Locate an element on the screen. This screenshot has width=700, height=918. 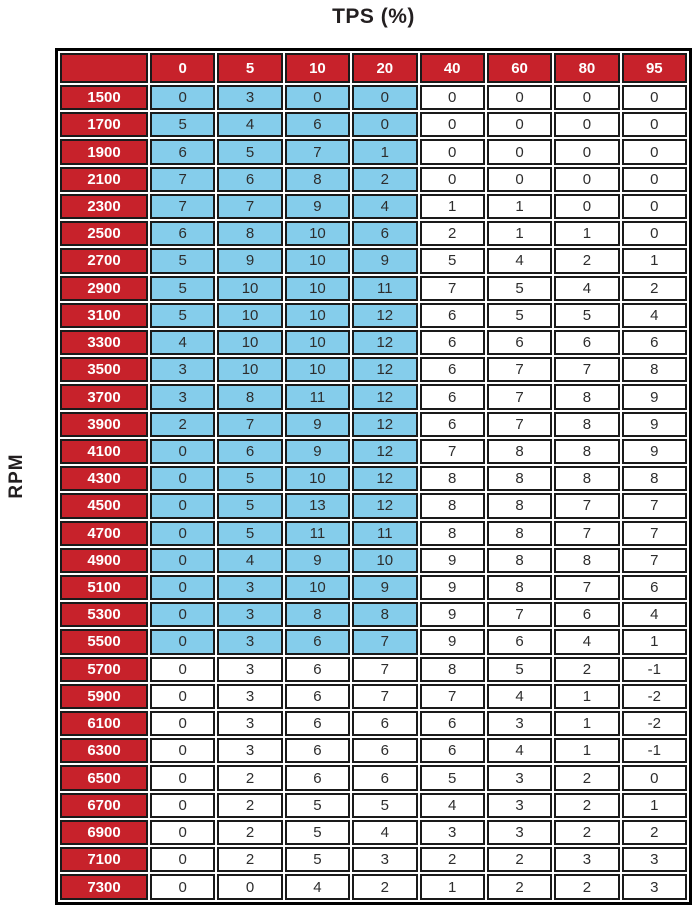
row-header-rpm-2500: 2500 is located at coordinates (104, 234).